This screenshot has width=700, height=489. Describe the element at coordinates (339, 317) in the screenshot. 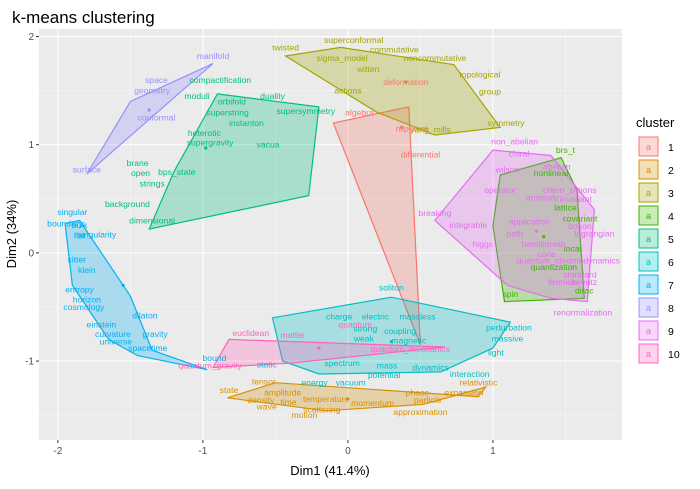

I see `point-label: charge` at that location.